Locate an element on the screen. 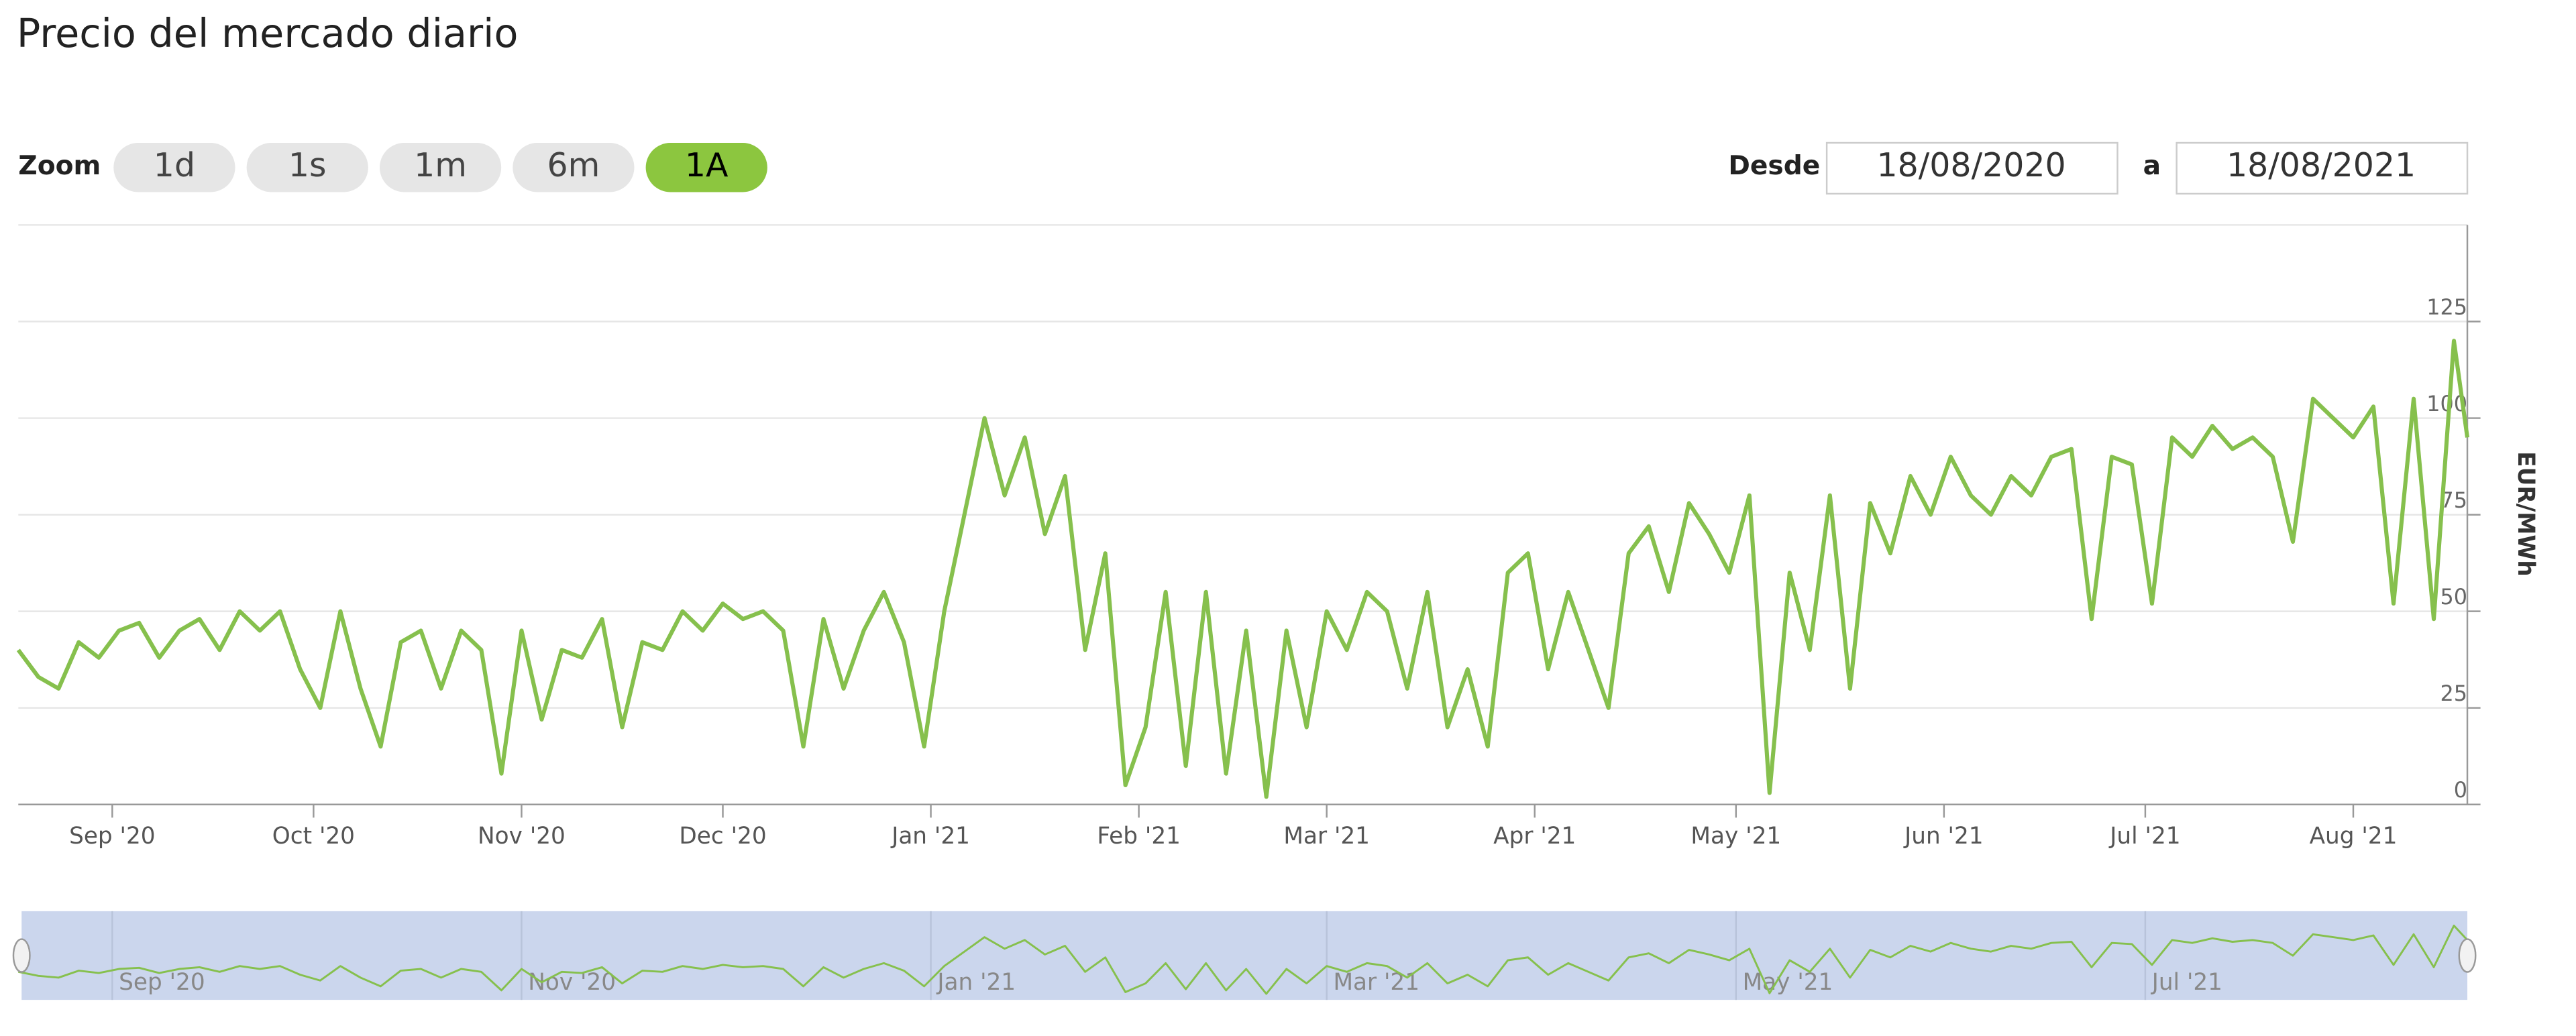  navigator-line is located at coordinates (1243, 960).